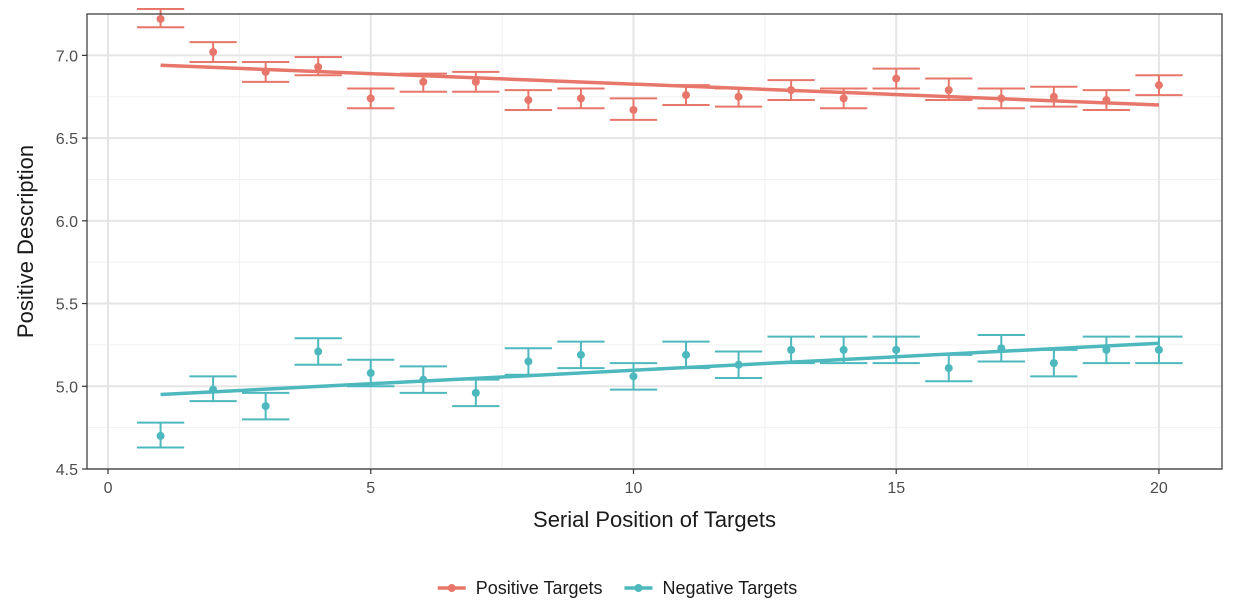 This screenshot has height=605, width=1235. What do you see at coordinates (896, 488) in the screenshot?
I see `x-tick-label: 15` at bounding box center [896, 488].